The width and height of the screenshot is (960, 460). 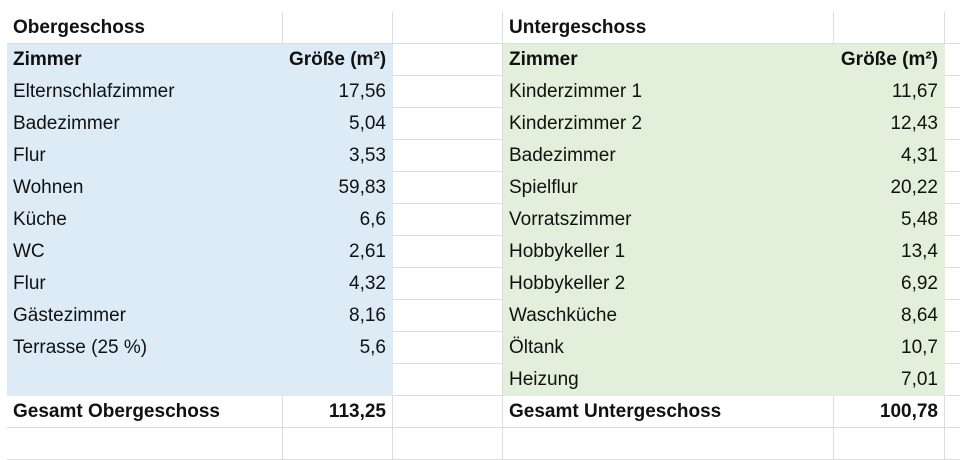 What do you see at coordinates (145, 188) in the screenshot?
I see `room-name: Wohnen` at bounding box center [145, 188].